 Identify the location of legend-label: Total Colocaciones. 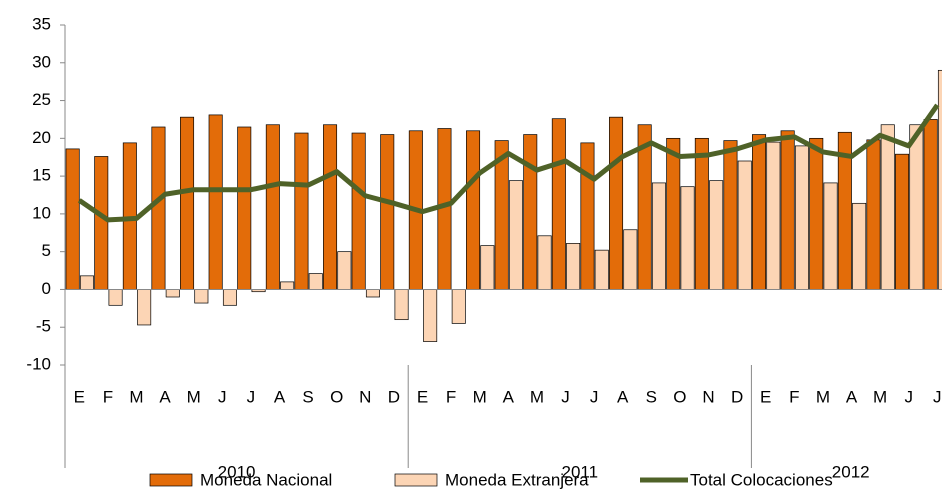
(761, 479).